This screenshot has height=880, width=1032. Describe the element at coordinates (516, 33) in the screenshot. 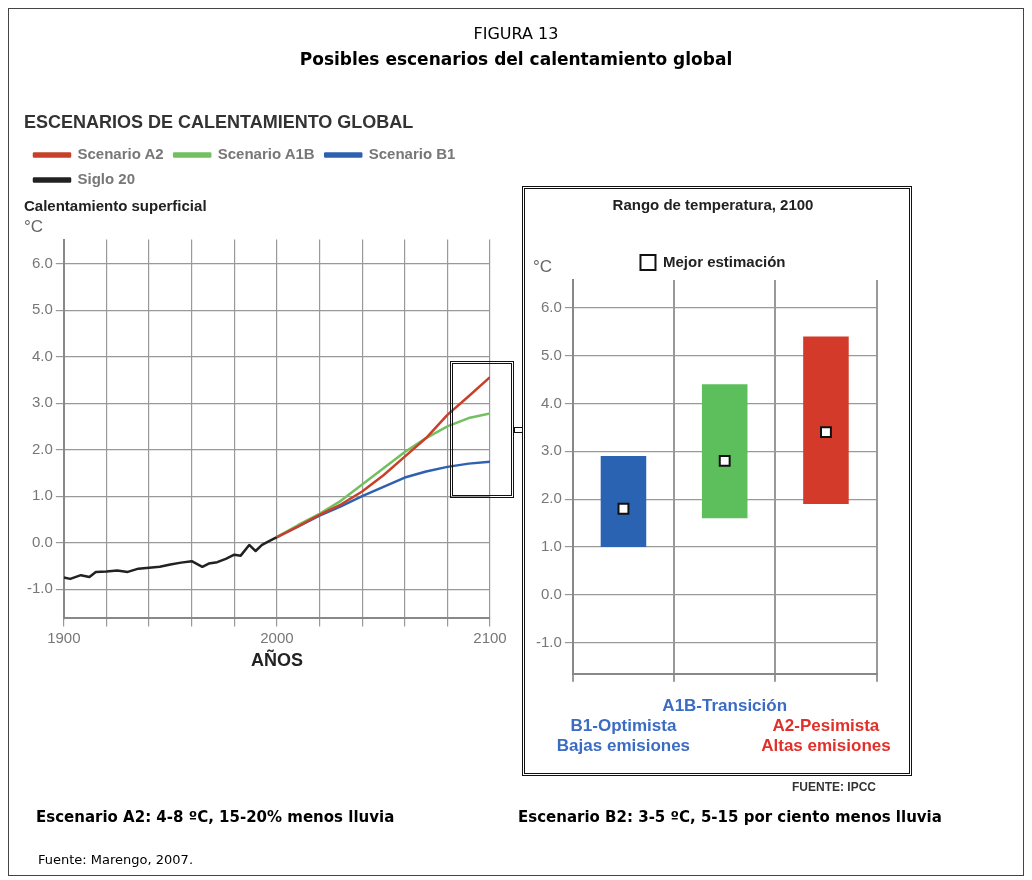

I see `text: FIGURA 13` at that location.